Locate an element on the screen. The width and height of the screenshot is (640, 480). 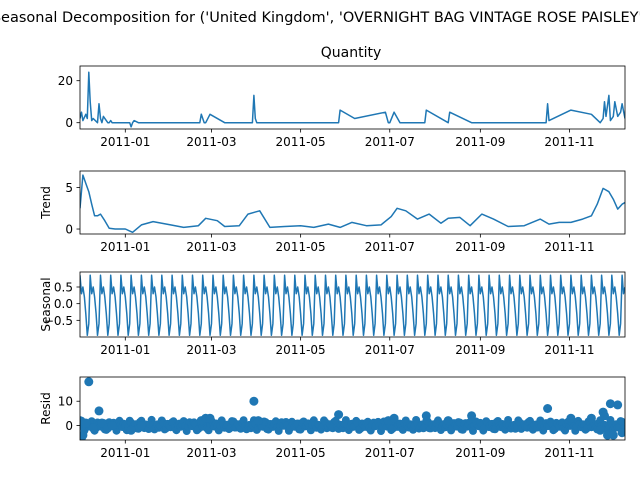
quantity-xtick-label: 2011-01 is located at coordinates (125, 142).